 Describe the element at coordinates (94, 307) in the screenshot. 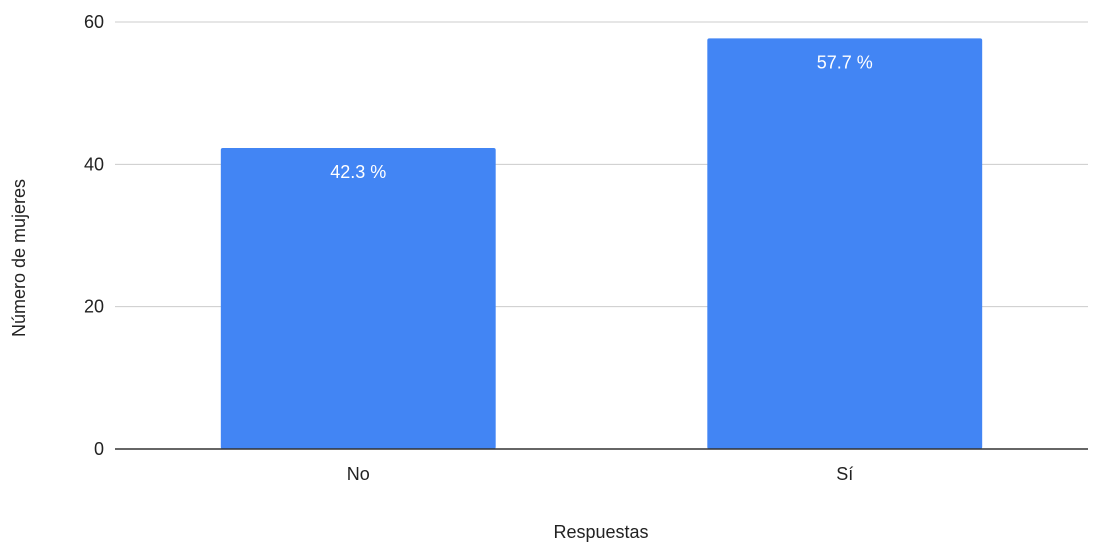

I see `y-tick-label: 20` at that location.